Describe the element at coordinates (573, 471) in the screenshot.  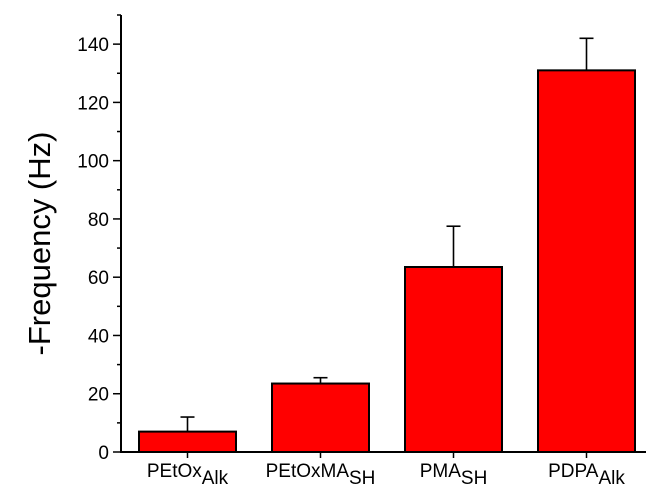
I see `x-category-label-main: PDPA` at that location.